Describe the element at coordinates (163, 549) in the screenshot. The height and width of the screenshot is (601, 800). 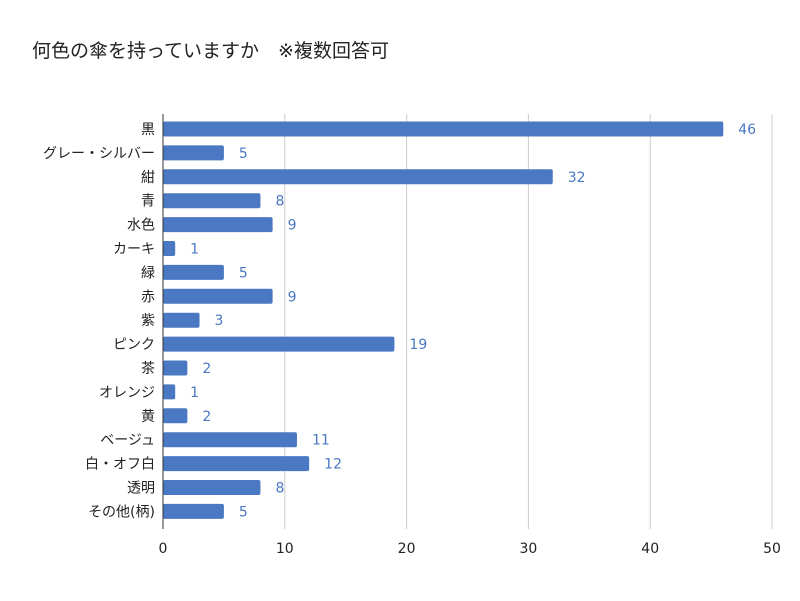
I see `x-tick-label: 0` at that location.